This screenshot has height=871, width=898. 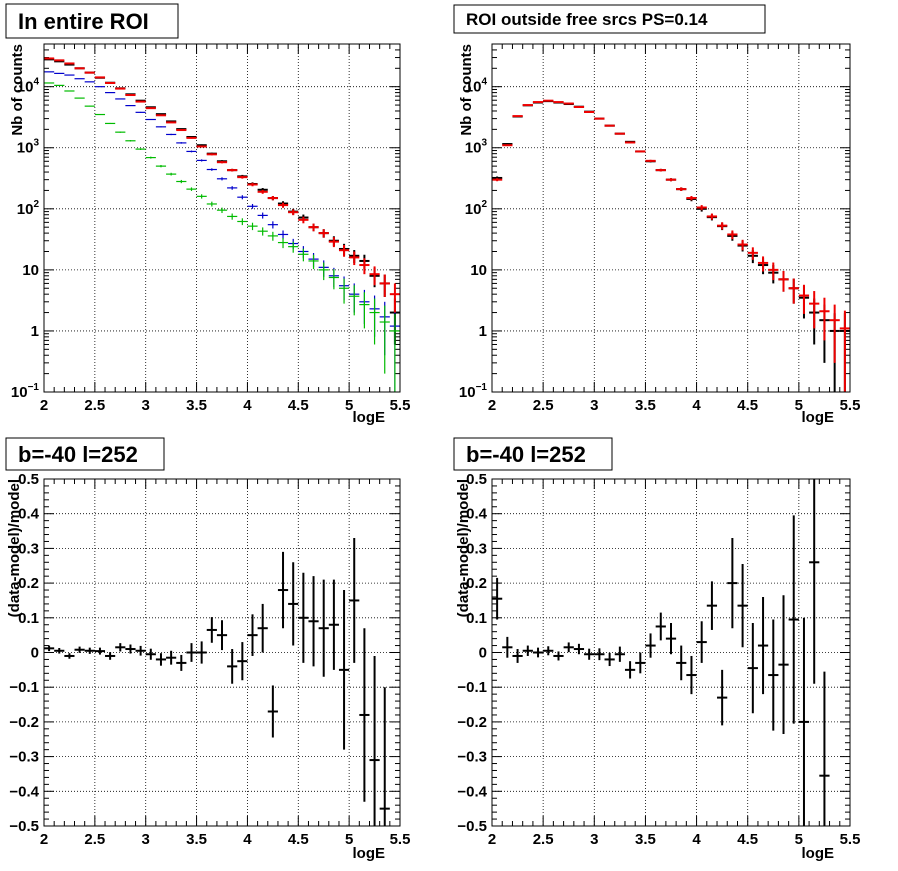 I want to click on x-tick-label: 5.5, so click(x=850, y=839).